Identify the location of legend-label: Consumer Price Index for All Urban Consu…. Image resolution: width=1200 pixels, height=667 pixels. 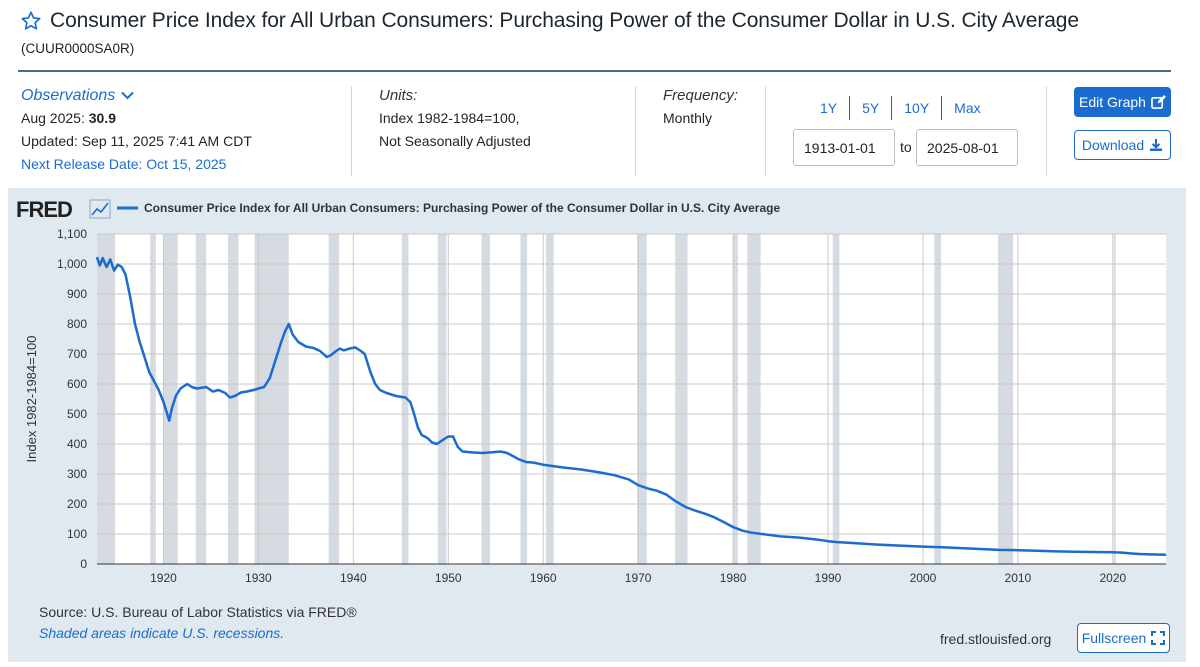
(462, 208).